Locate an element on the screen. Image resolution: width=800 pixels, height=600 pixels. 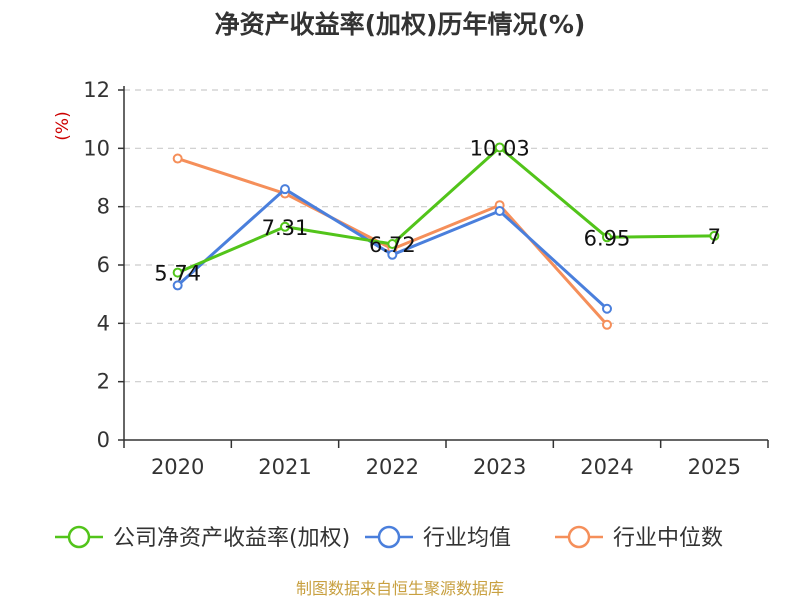
x-tick-label-2024: 2024 is located at coordinates (606, 467).